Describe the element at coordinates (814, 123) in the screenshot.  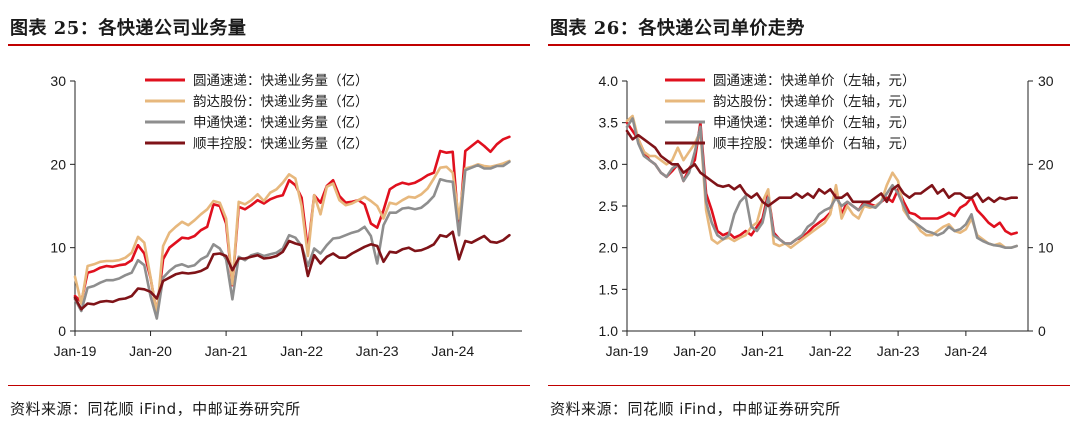
I see `legend-label-3: 申通快递：快递单价（左轴，元）` at that location.